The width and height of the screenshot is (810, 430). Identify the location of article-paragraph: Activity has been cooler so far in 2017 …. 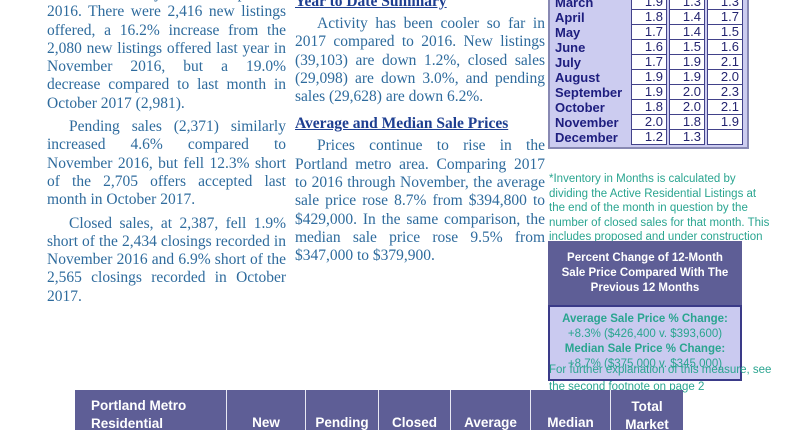
(420, 60).